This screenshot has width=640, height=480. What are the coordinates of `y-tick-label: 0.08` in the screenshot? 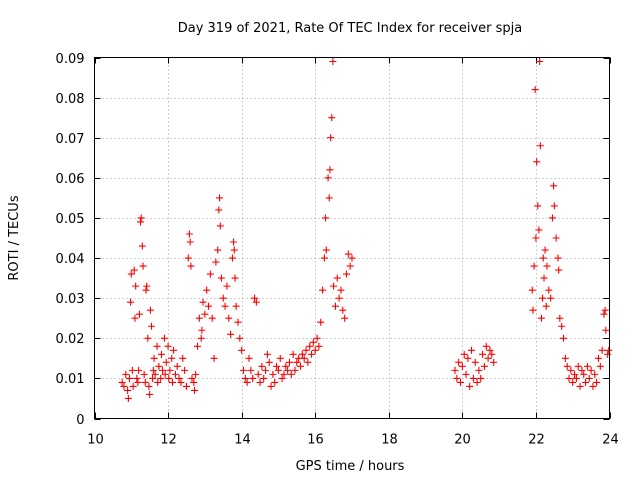 It's located at (70, 99).